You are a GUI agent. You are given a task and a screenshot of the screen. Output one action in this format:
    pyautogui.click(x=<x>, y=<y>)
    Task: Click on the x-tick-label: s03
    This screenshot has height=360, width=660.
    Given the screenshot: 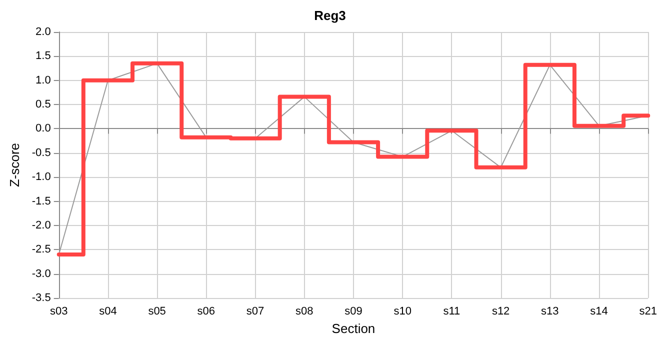 What is the action you would take?
    pyautogui.click(x=59, y=312)
    